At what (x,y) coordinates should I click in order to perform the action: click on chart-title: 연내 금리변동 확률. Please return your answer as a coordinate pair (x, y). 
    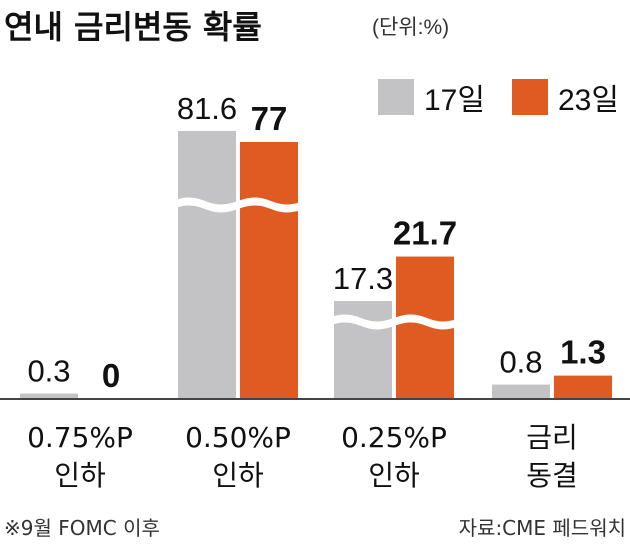
    Looking at the image, I should click on (133, 27).